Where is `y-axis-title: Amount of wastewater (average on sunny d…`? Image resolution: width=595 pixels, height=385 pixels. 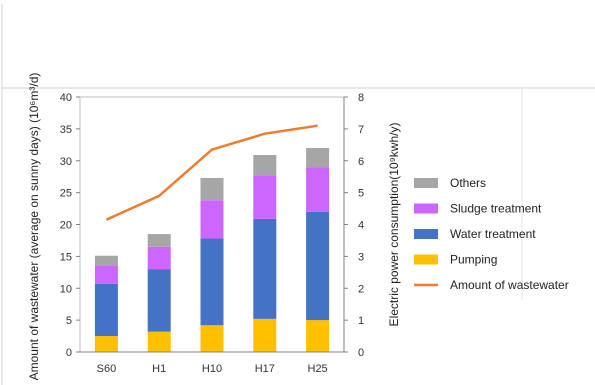
y-axis-title: Amount of wastewater (average on sunny d… is located at coordinates (34, 227).